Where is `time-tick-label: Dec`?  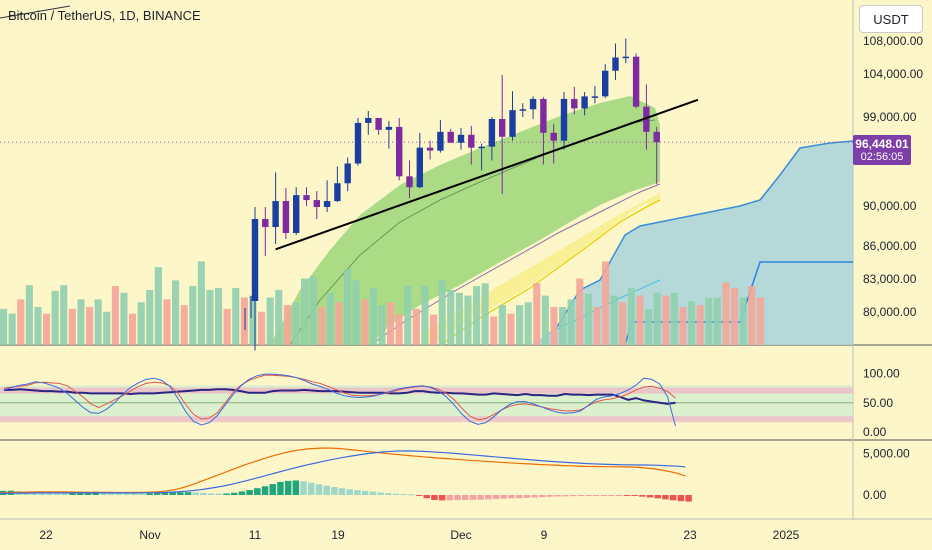 time-tick-label: Dec is located at coordinates (460, 535).